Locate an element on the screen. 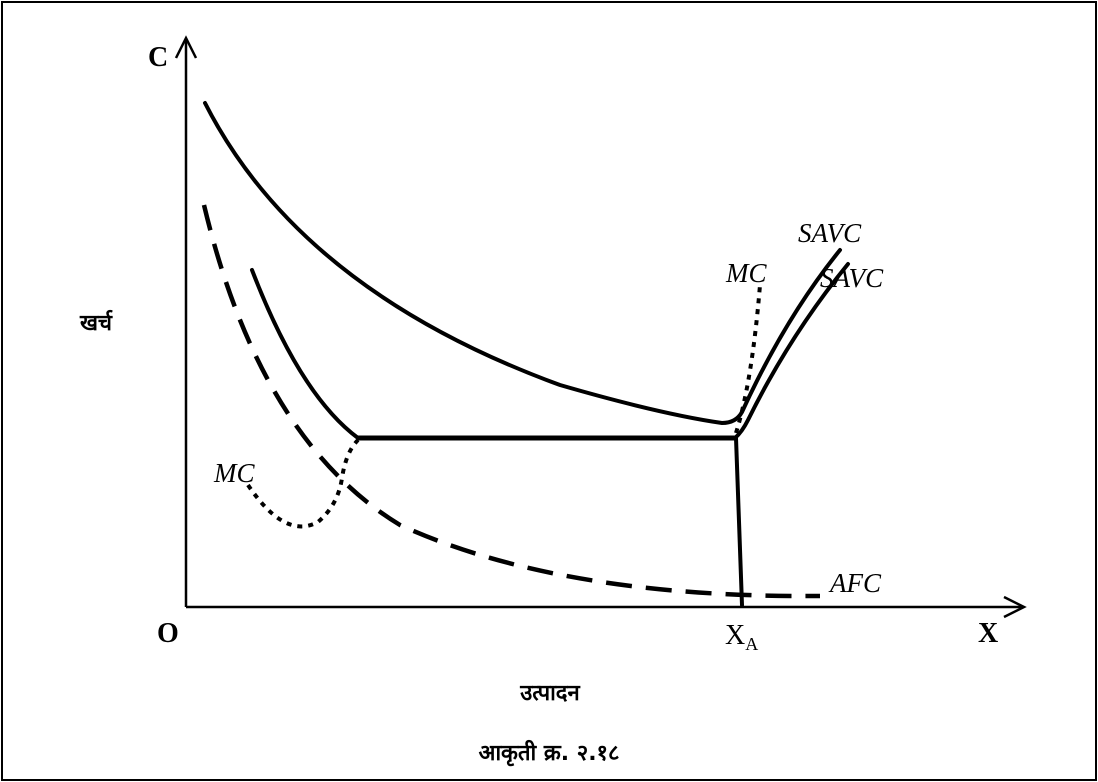 The height and width of the screenshot is (782, 1098). y-axis-letter: C is located at coordinates (158, 57).